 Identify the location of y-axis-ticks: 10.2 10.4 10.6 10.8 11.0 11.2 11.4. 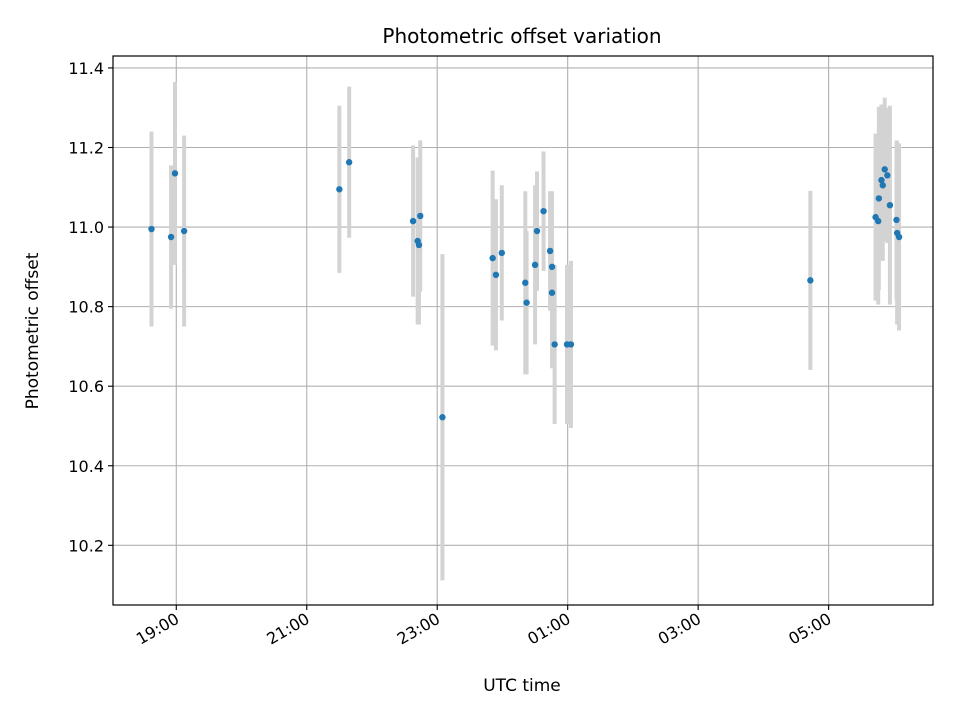
(90, 307).